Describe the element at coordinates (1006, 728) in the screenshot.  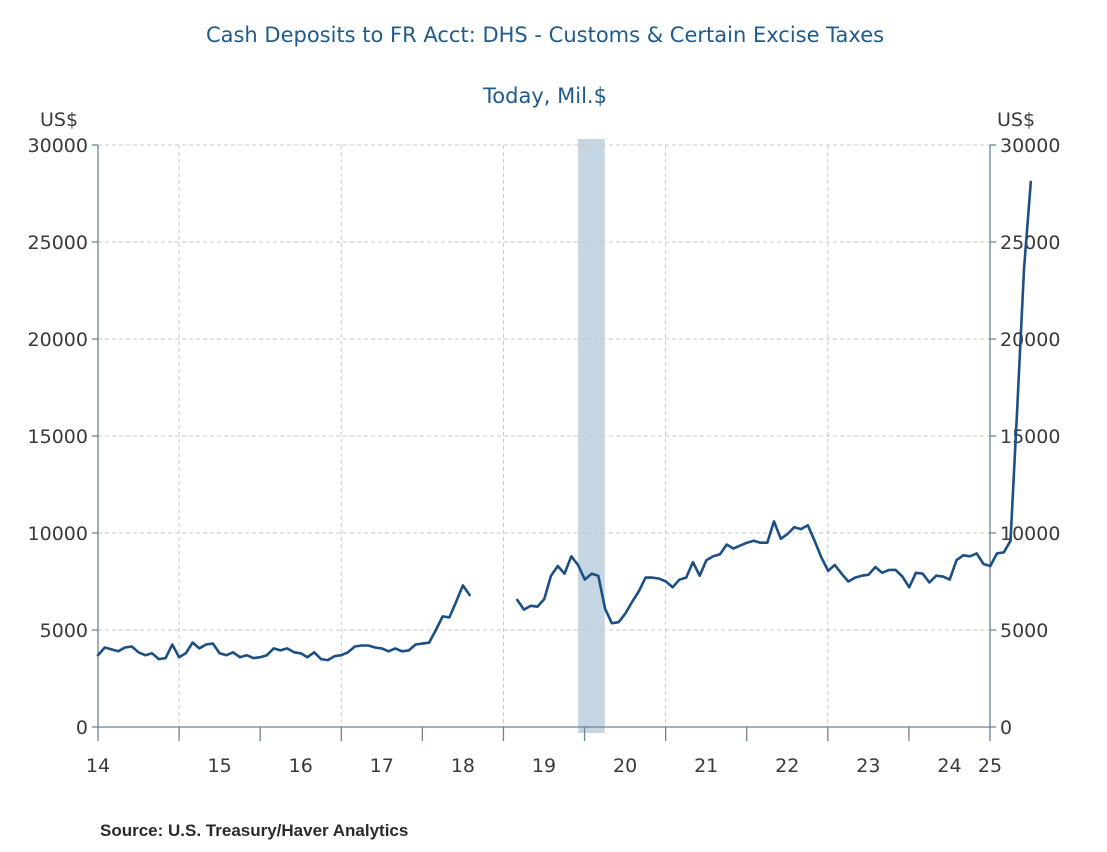
I see `y-tick-label-right: 0` at that location.